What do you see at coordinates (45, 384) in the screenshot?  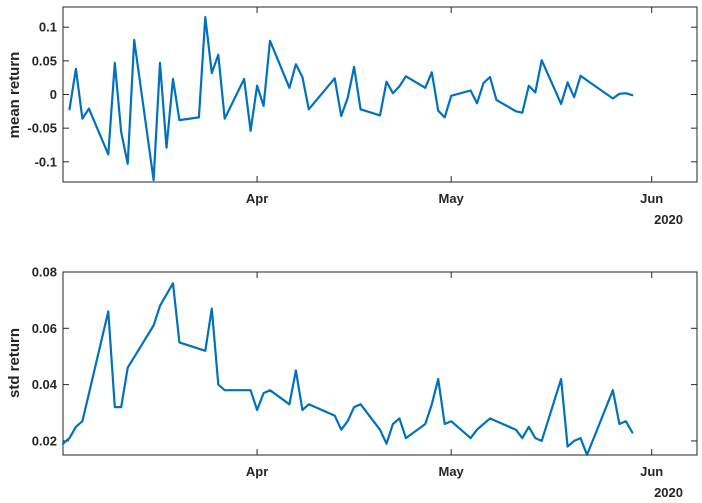 I see `y-tick-label: 0.04` at bounding box center [45, 384].